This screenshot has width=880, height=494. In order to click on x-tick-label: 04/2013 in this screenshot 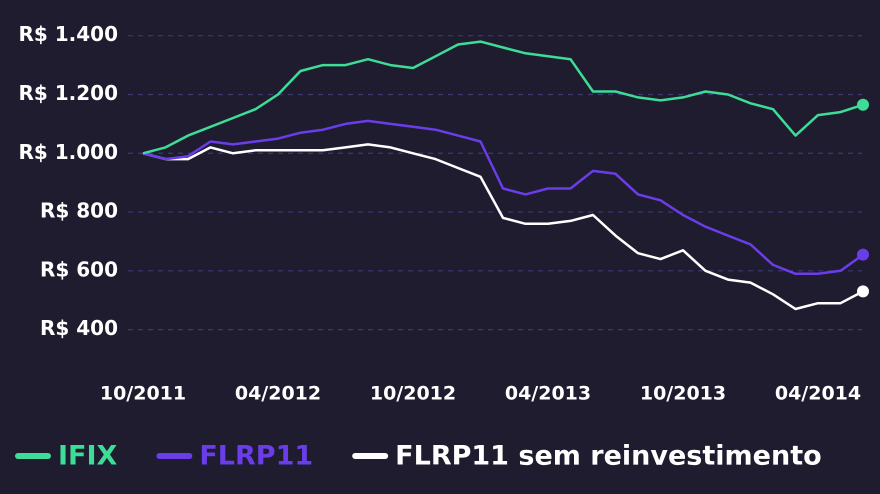, I will do `click(548, 394)`.